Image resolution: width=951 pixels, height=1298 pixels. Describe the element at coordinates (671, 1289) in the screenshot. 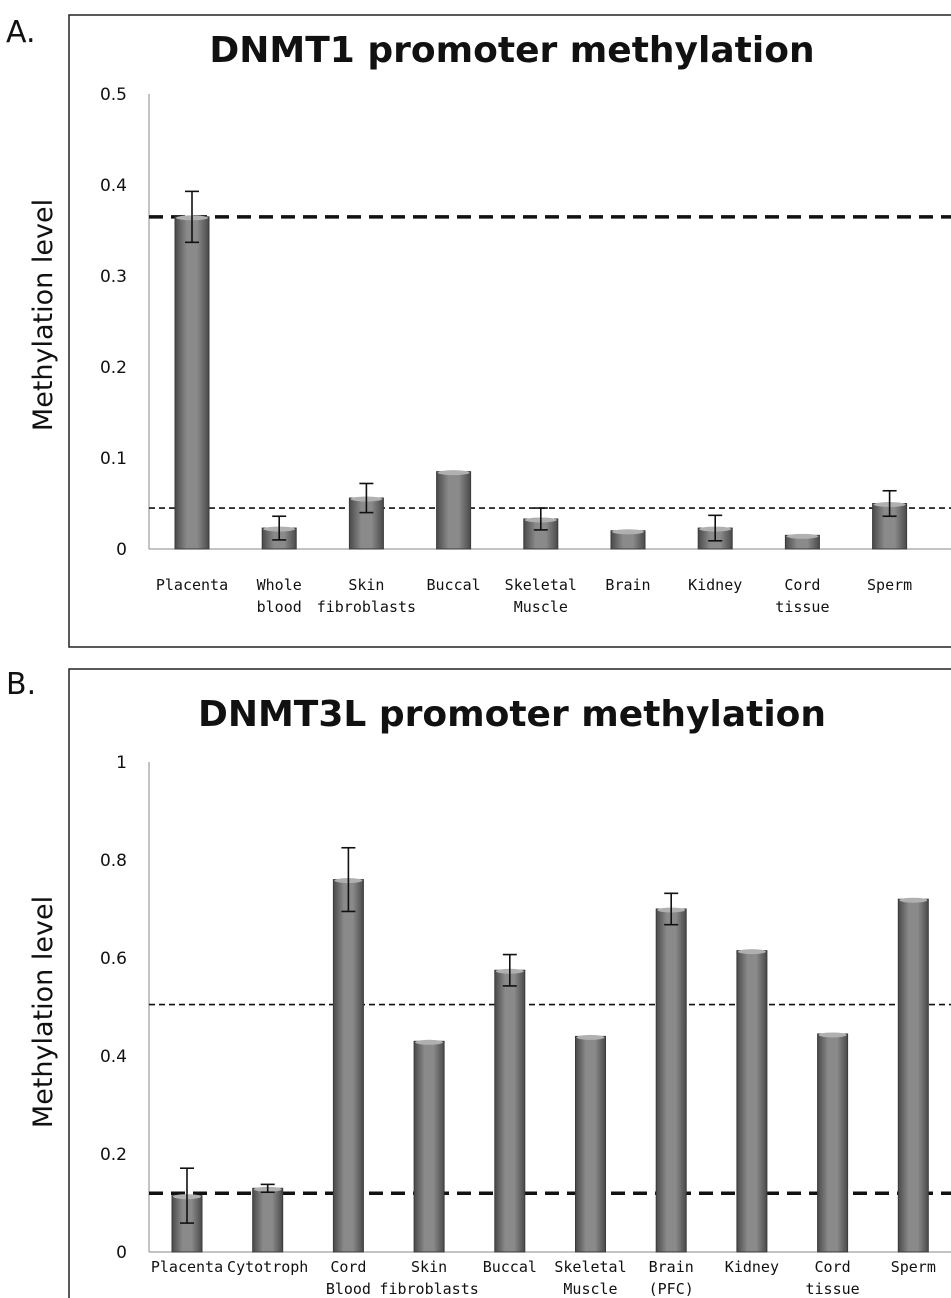

I see `x-tick-label: (PFC)` at that location.